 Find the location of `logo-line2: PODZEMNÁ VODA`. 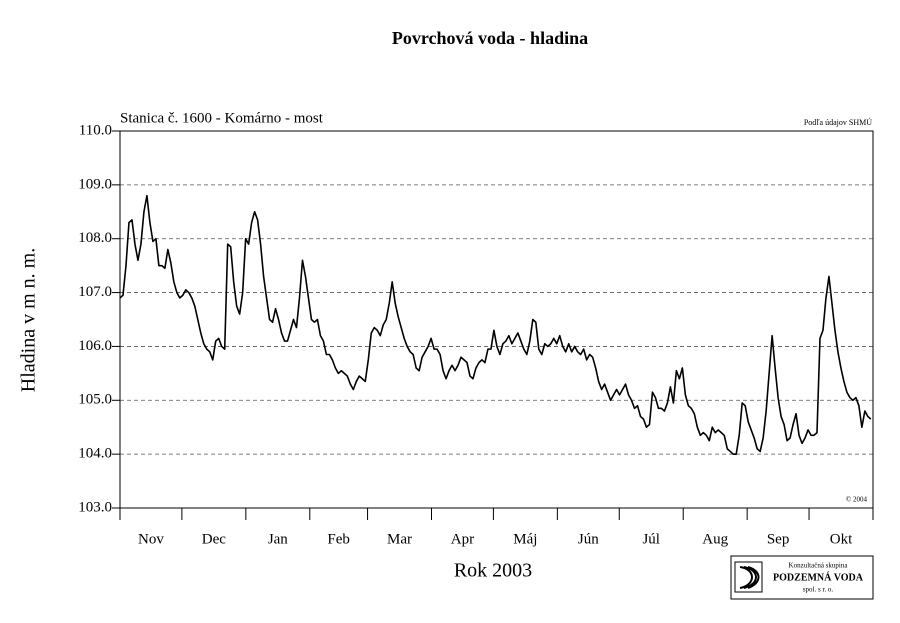

logo-line2: PODZEMNÁ VODA is located at coordinates (818, 577).